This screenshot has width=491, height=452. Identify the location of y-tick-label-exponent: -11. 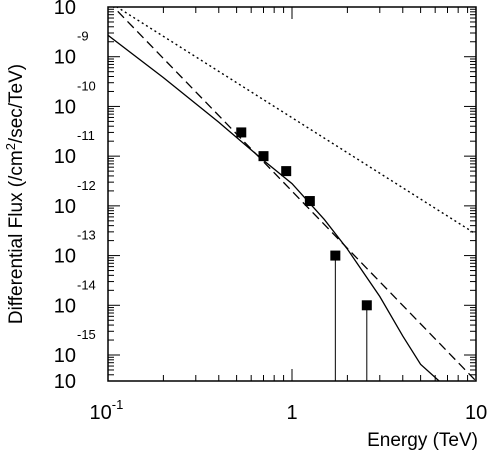
(86, 135).